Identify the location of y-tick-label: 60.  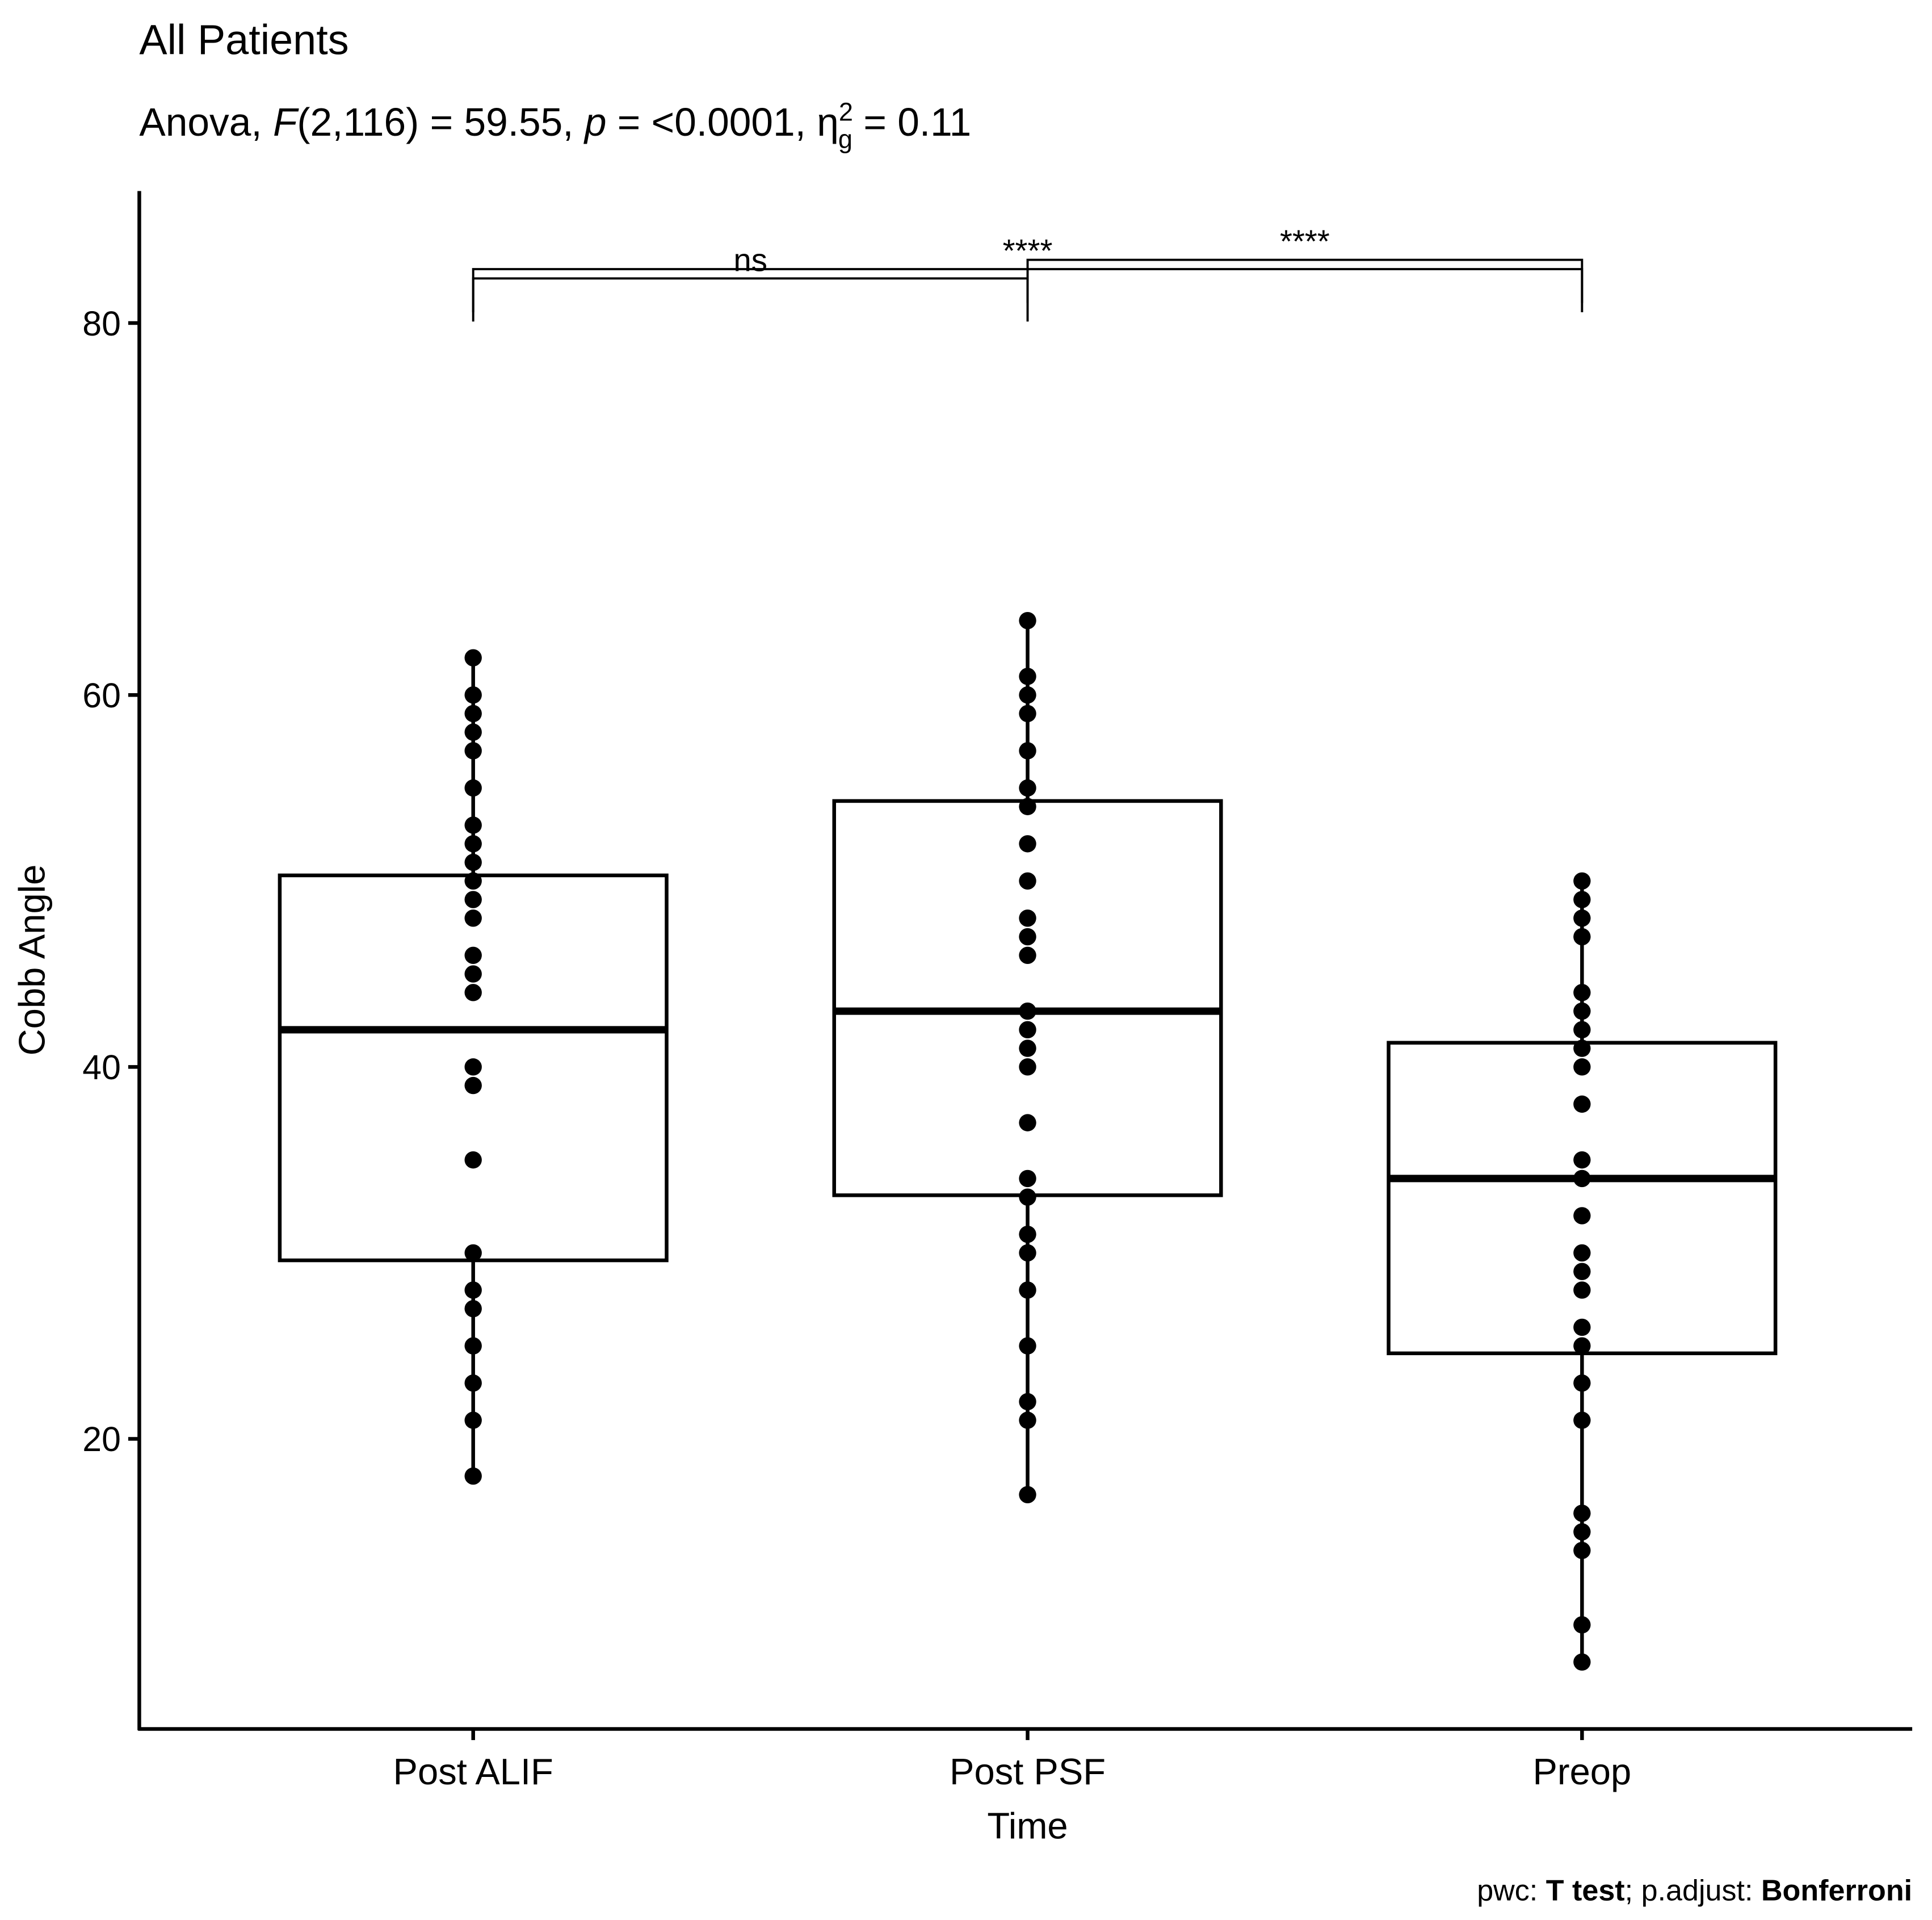
(101, 695).